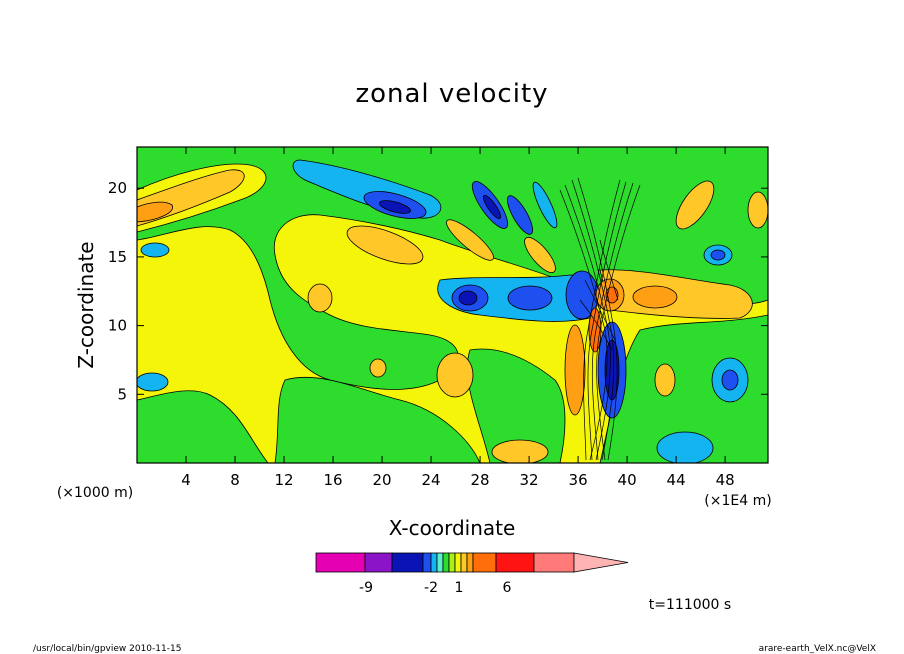 This screenshot has width=904, height=654. What do you see at coordinates (665, 380) in the screenshot?
I see `orange-lower-right` at bounding box center [665, 380].